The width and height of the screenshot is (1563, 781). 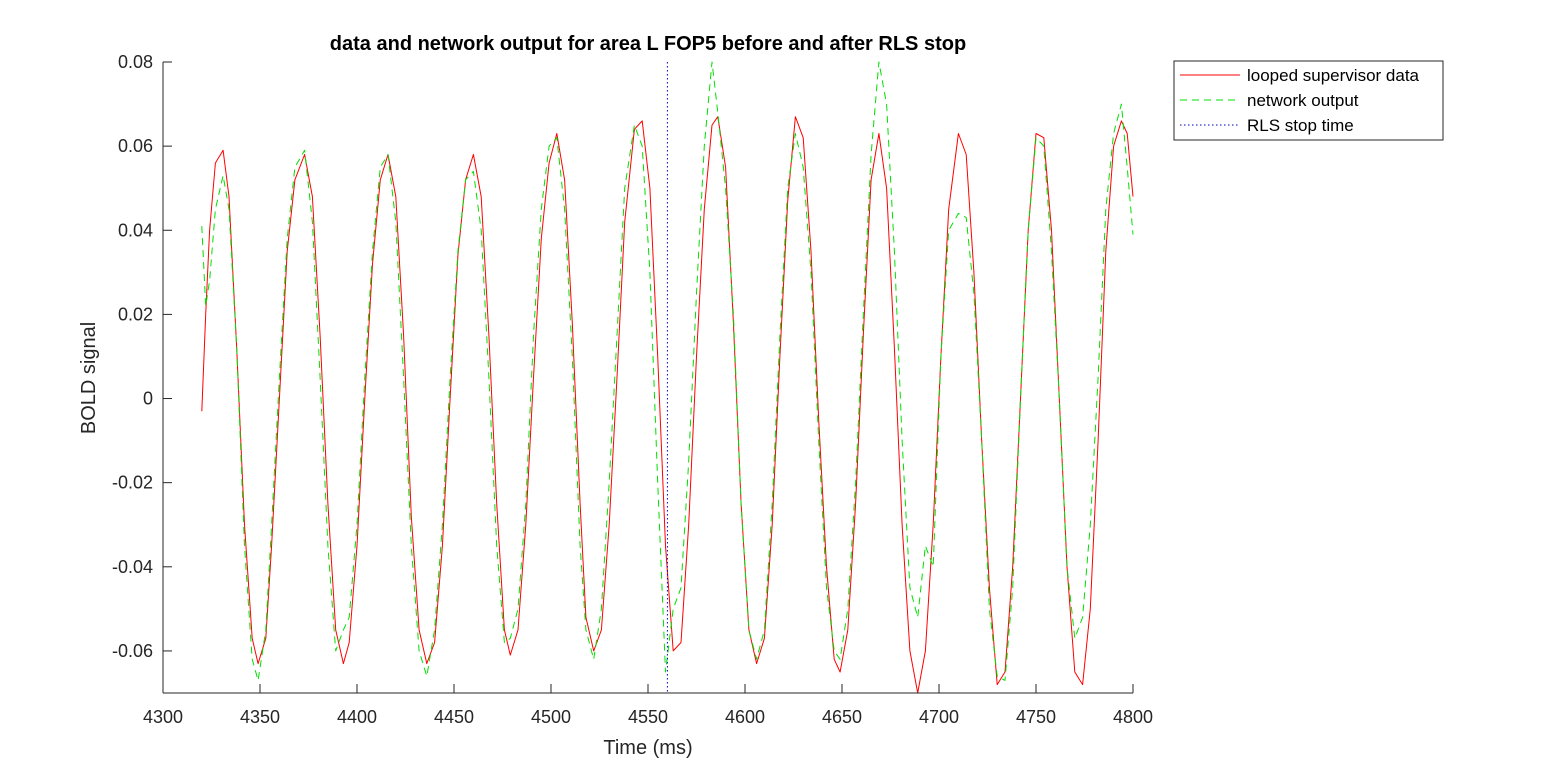 What do you see at coordinates (135, 230) in the screenshot?
I see `y-tick-label: 0.04` at bounding box center [135, 230].